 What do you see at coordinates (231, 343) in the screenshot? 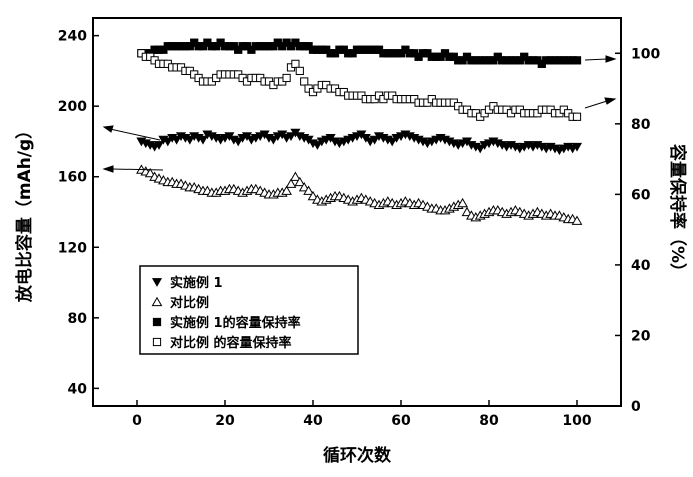
I see `legend-label: 对比例 的容量保持率` at bounding box center [231, 343].